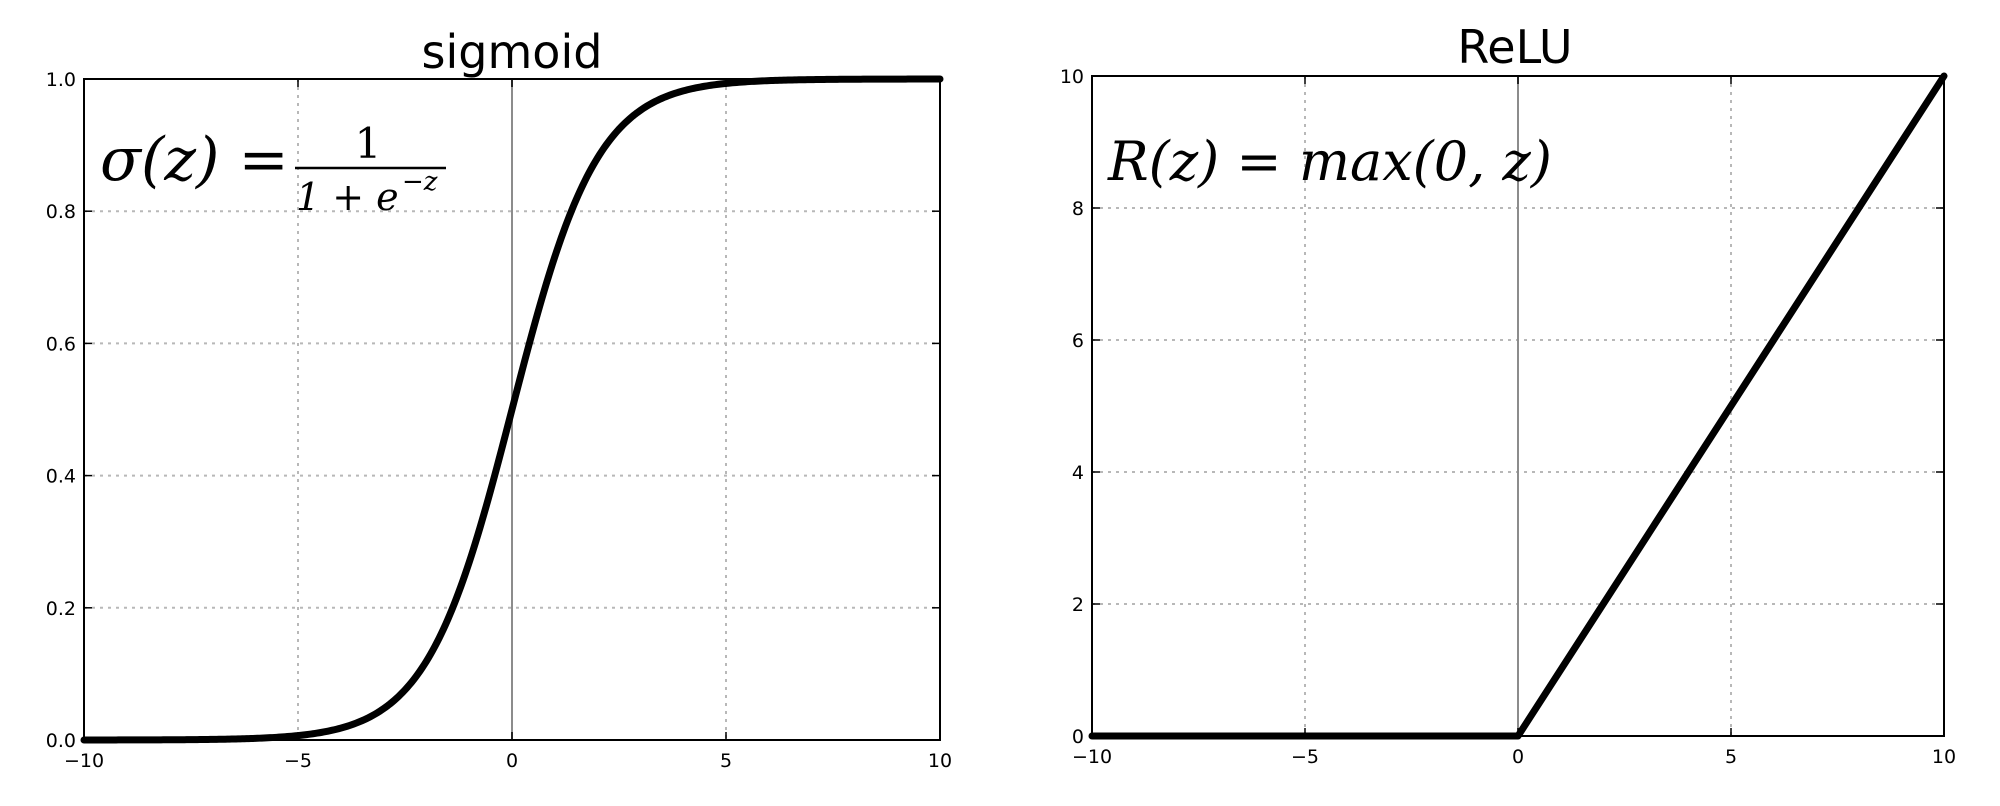 This screenshot has width=2000, height=806. What do you see at coordinates (940, 761) in the screenshot?
I see `sigmoid-x-tick-label: 10` at bounding box center [940, 761].